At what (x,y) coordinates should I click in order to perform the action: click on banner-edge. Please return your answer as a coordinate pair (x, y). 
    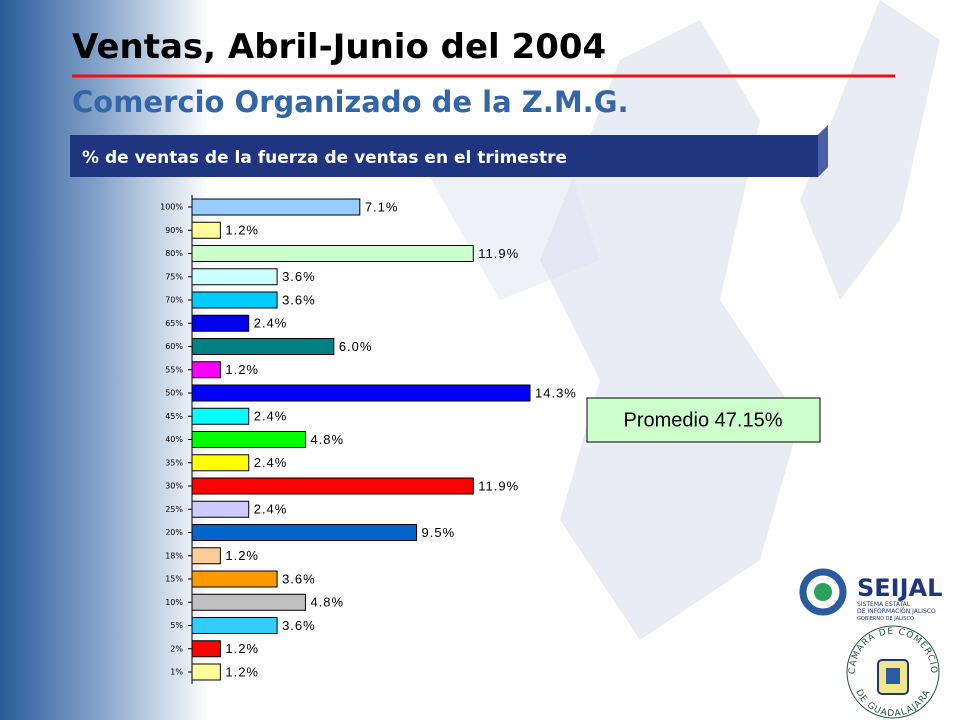
    Looking at the image, I should click on (823, 151).